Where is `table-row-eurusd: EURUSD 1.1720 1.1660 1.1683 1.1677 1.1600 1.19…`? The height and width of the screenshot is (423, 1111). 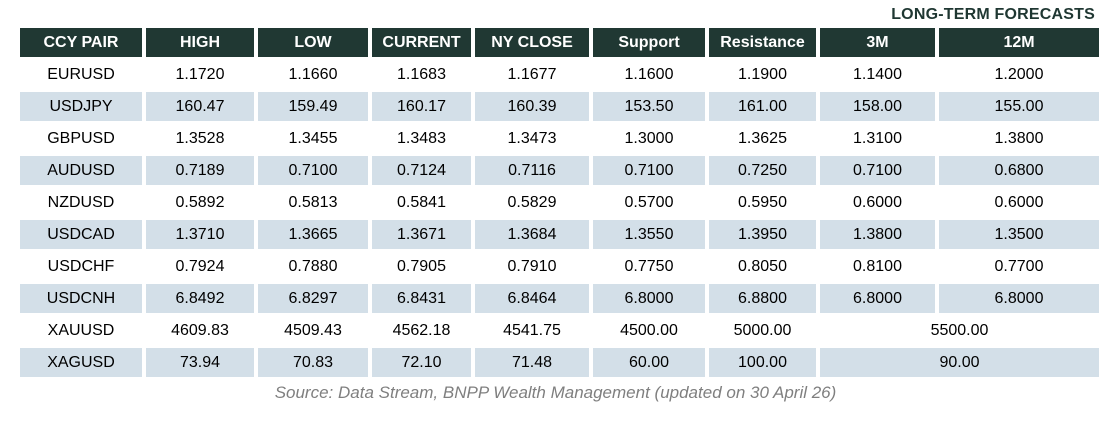
table-row-eurusd: EURUSD 1.1720 1.1660 1.1683 1.1677 1.1600 1.19… is located at coordinates (559, 74).